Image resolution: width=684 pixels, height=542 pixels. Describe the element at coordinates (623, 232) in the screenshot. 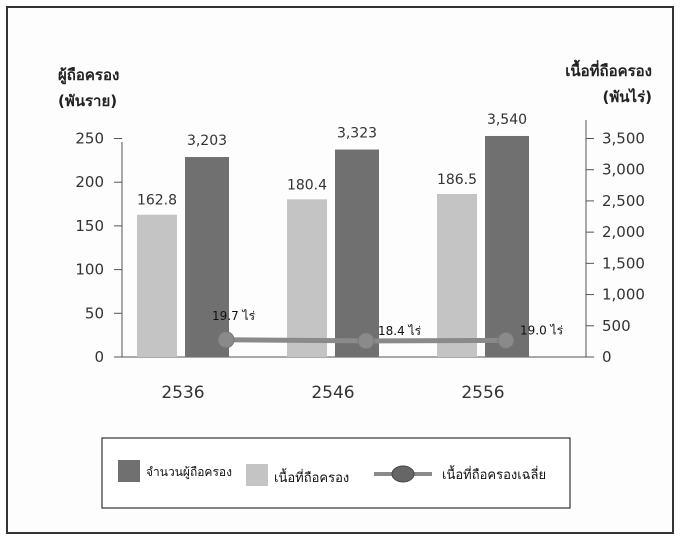

I see `right-tick-label: 2,000` at that location.